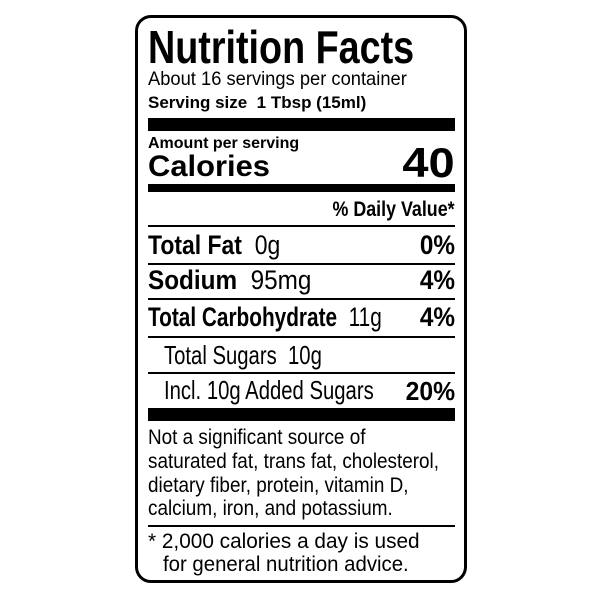 The image size is (600, 600). Describe the element at coordinates (278, 485) in the screenshot. I see `not-significant-line: dietary fiber, protein, vitamin D,` at that location.